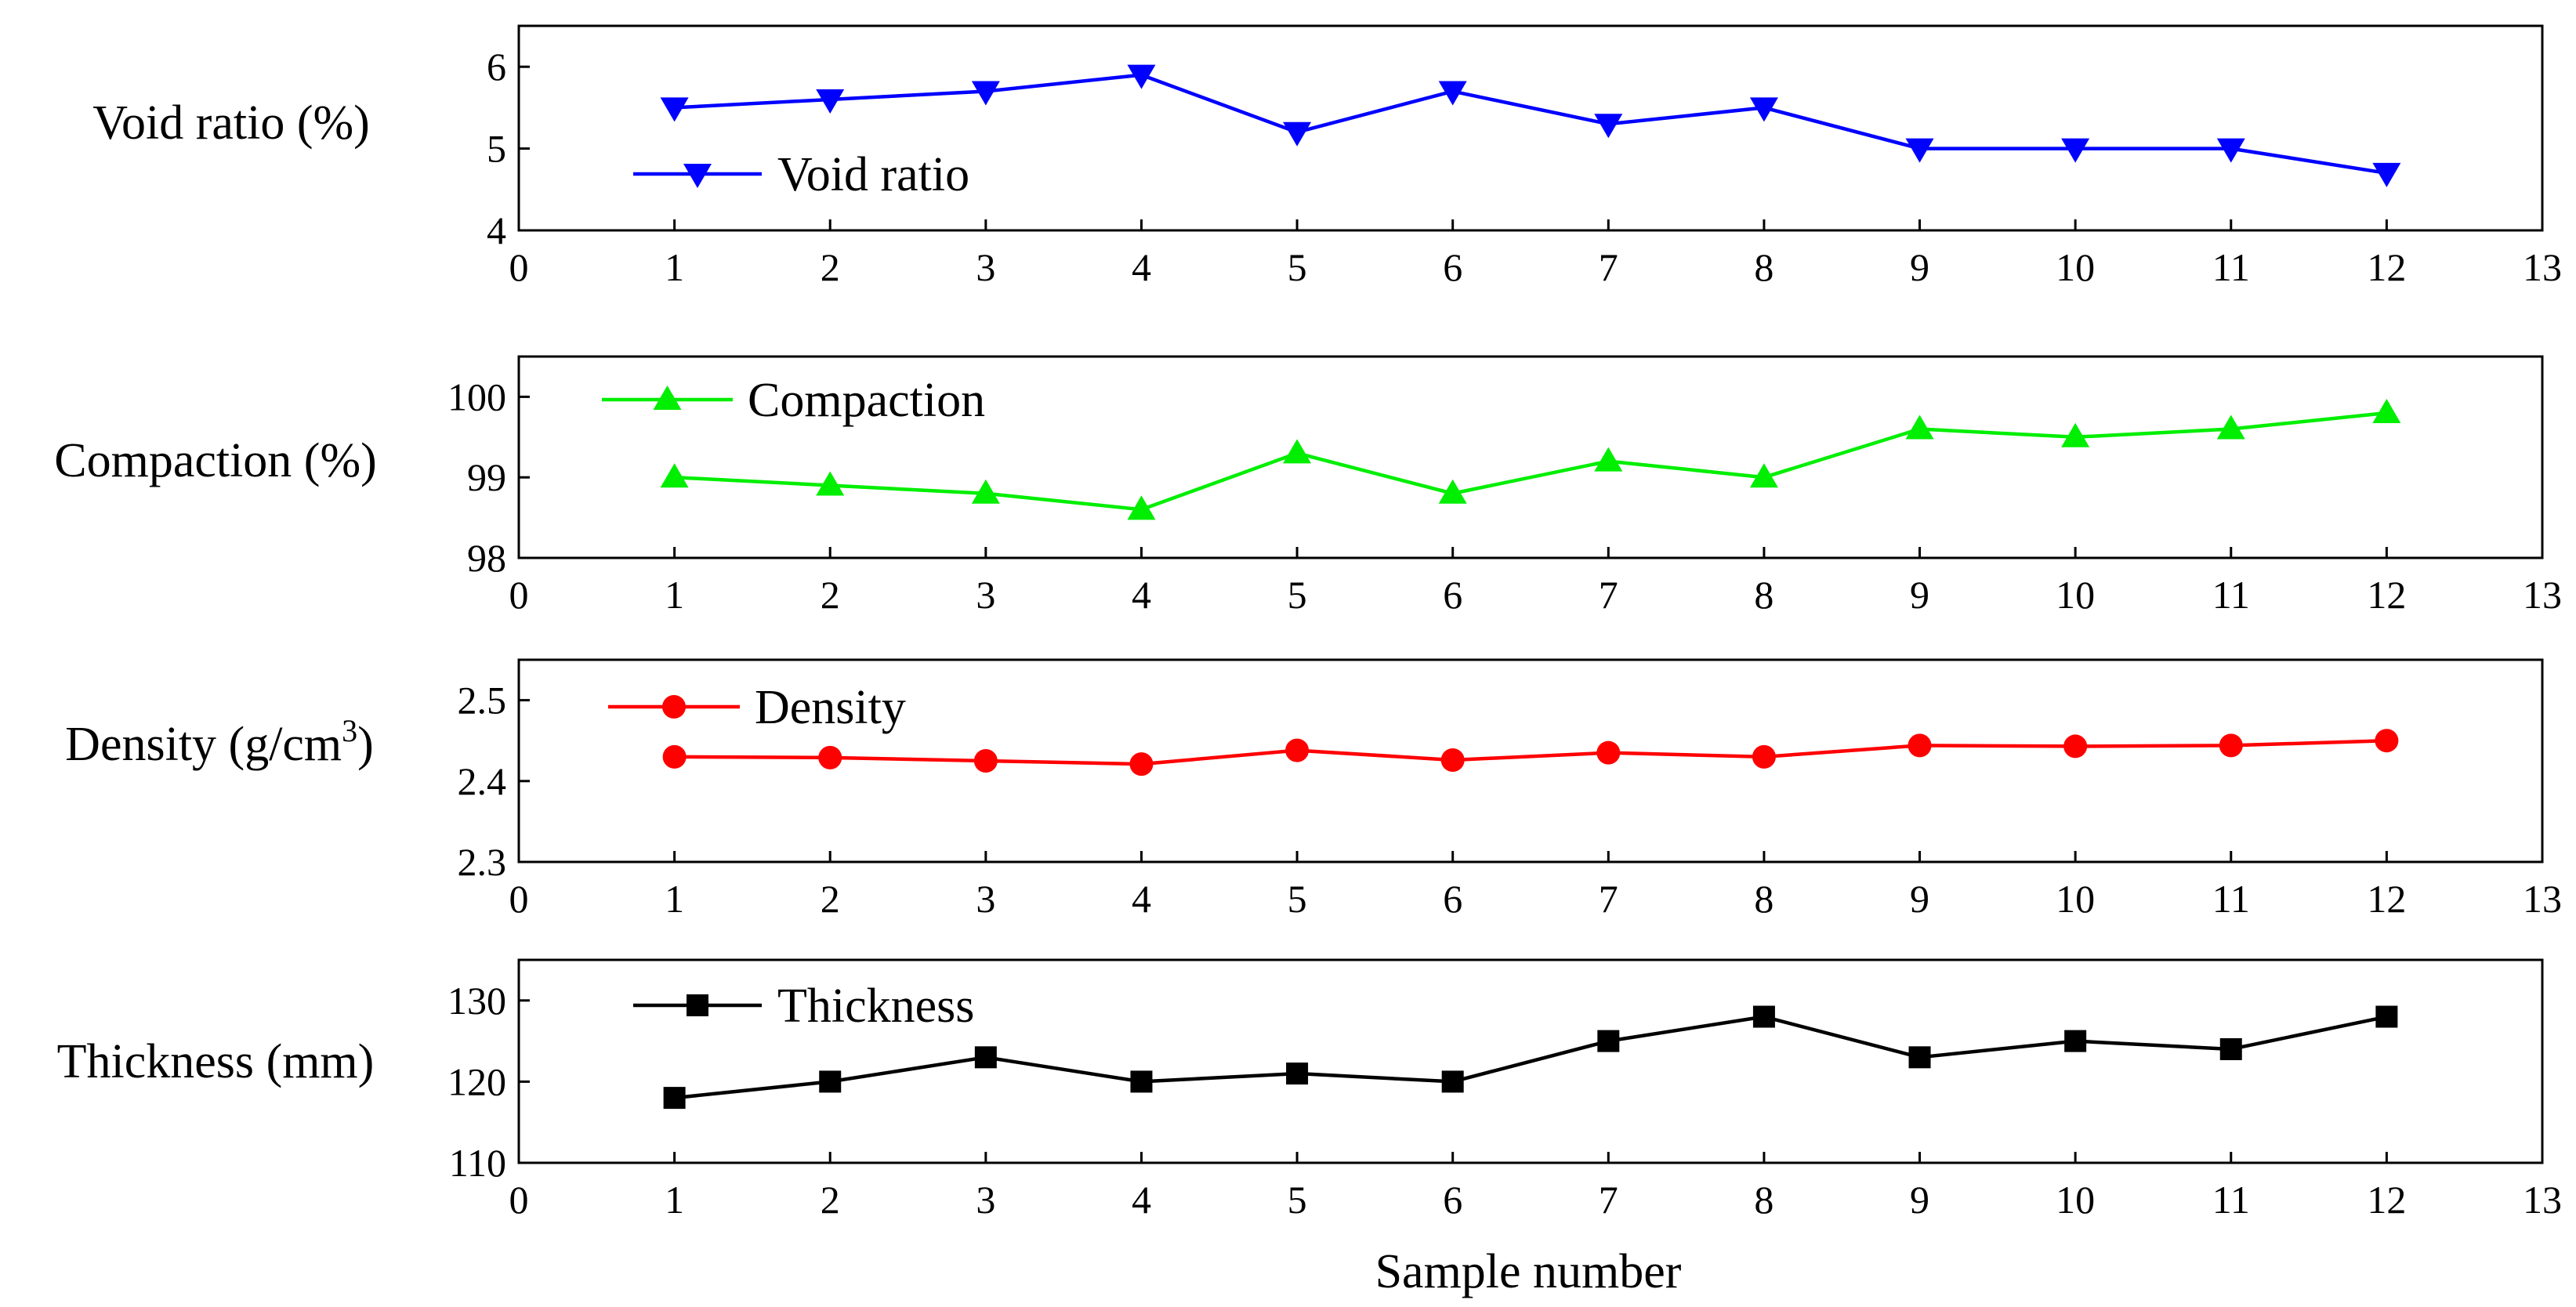  Describe the element at coordinates (1919, 267) in the screenshot. I see `panel-1-x-tick-label: 9` at that location.